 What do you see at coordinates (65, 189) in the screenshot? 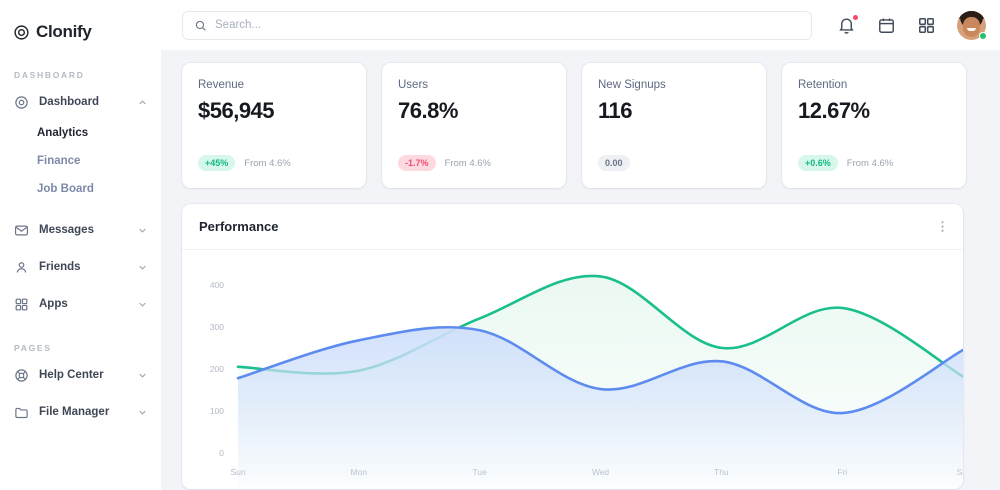
I see `sidebar-subitem-label: Job Board` at bounding box center [65, 189].